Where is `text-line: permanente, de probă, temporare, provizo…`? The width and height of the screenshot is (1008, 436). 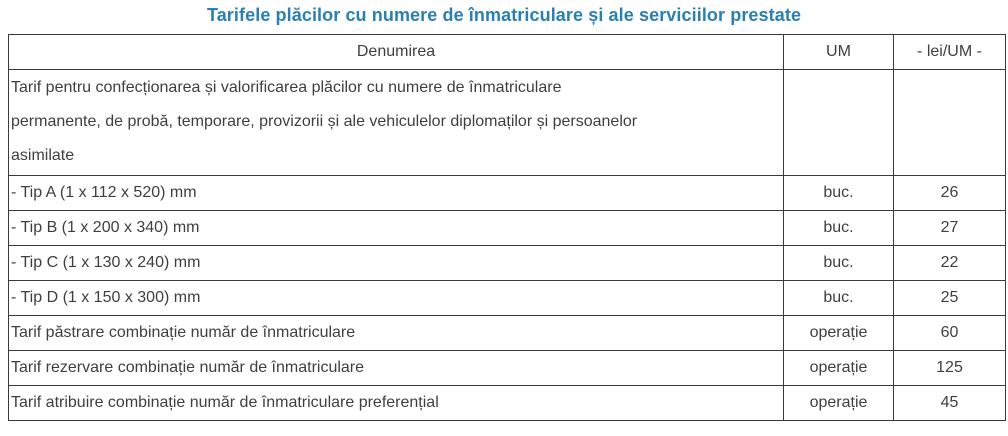
text-line: permanente, de probă, temporare, provizo… is located at coordinates (324, 121).